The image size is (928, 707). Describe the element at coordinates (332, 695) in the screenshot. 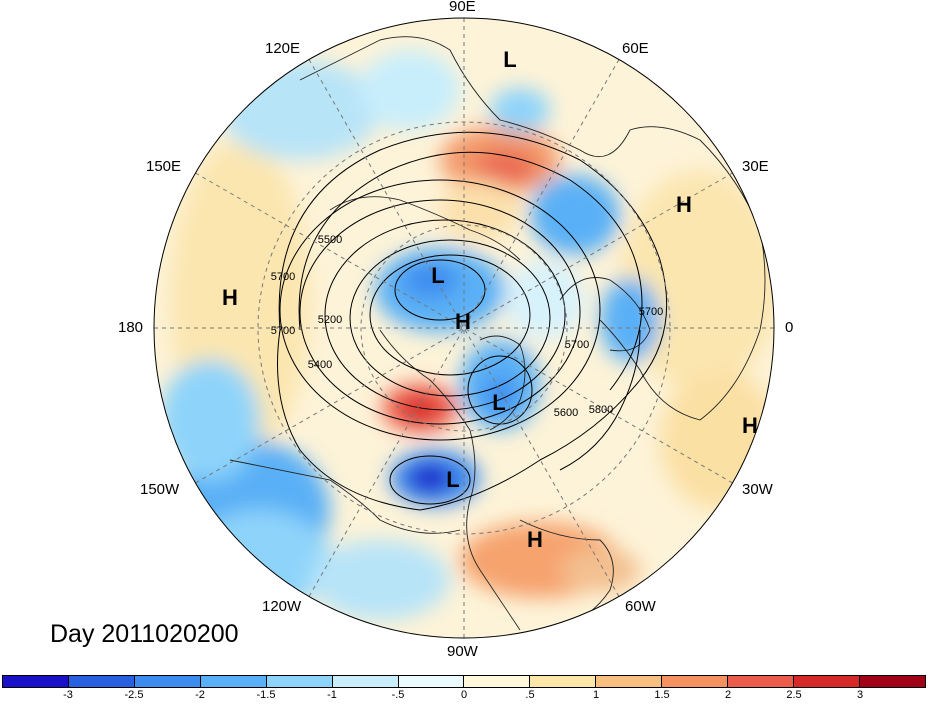

I see `colorbar-tick-label: -1` at that location.